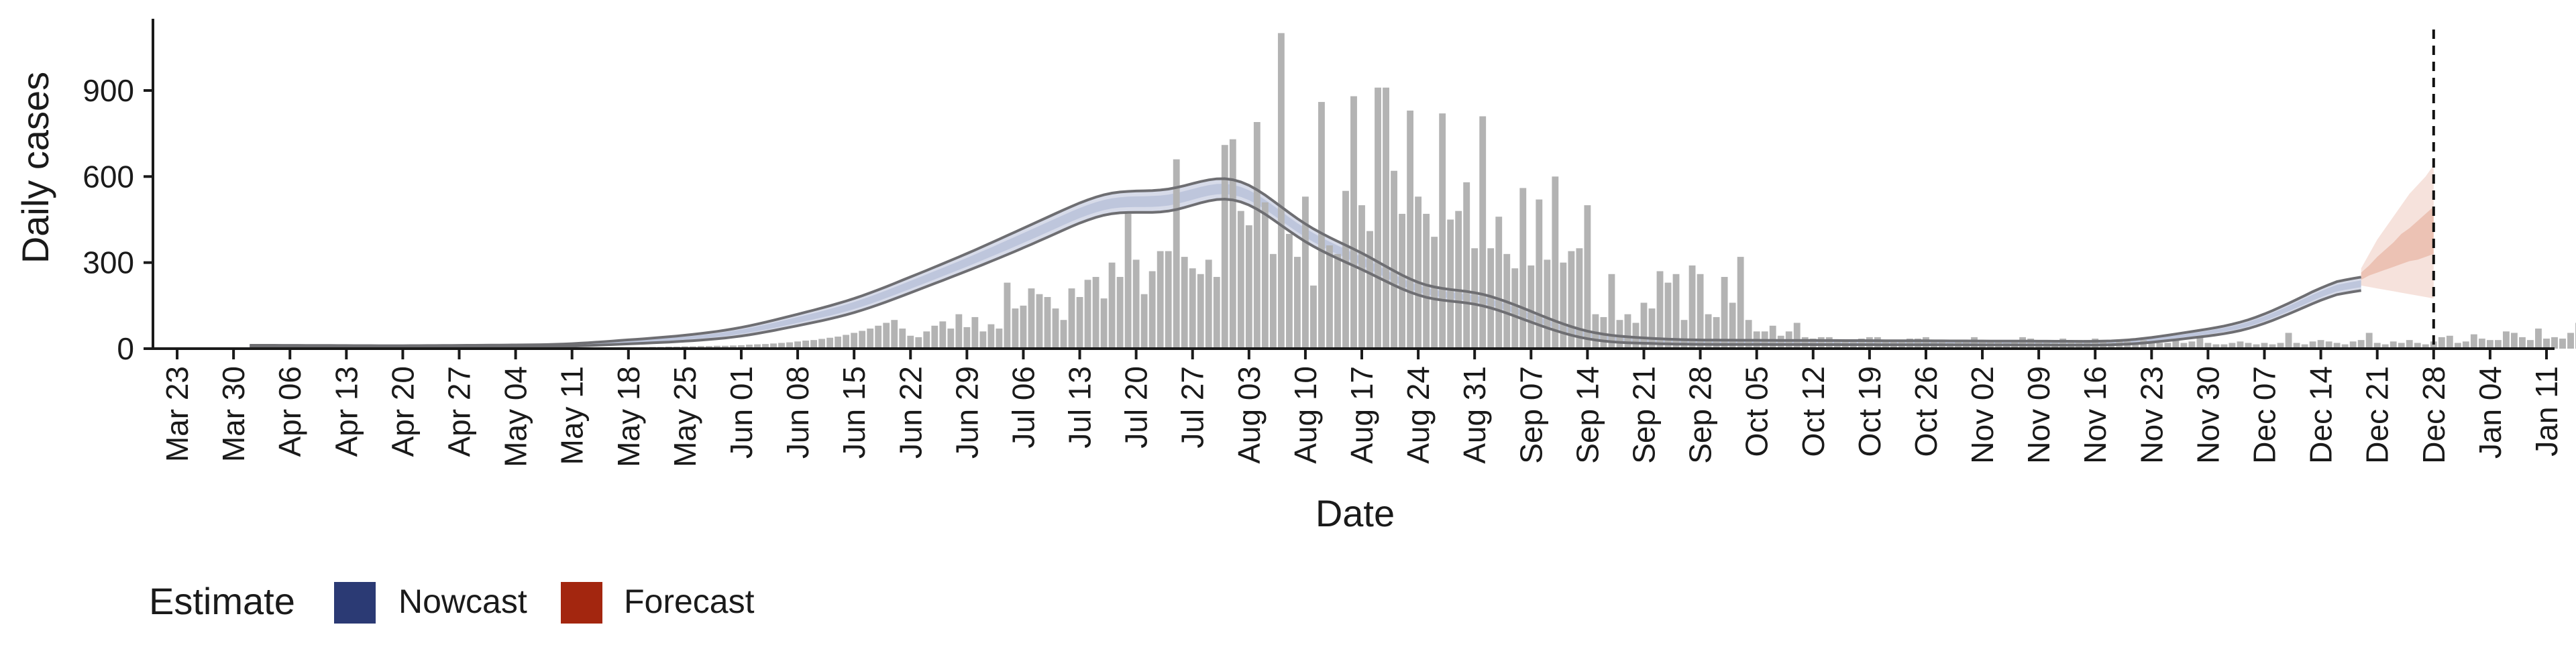  I want to click on x-tick-label: Jul 27, so click(1192, 407).